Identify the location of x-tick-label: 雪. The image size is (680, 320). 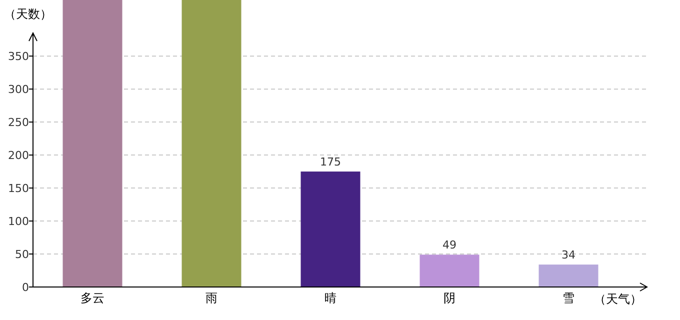
(568, 298).